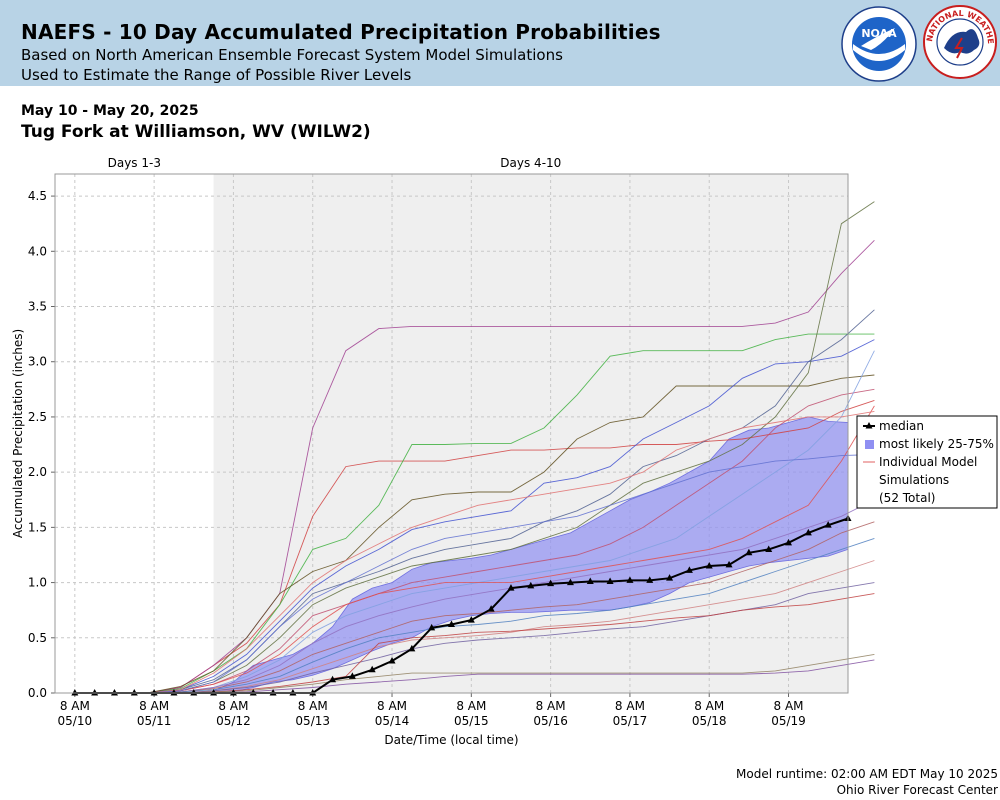 This screenshot has width=1000, height=800. What do you see at coordinates (936, 444) in the screenshot?
I see `legend-band-label: most likely 25-75%` at bounding box center [936, 444].